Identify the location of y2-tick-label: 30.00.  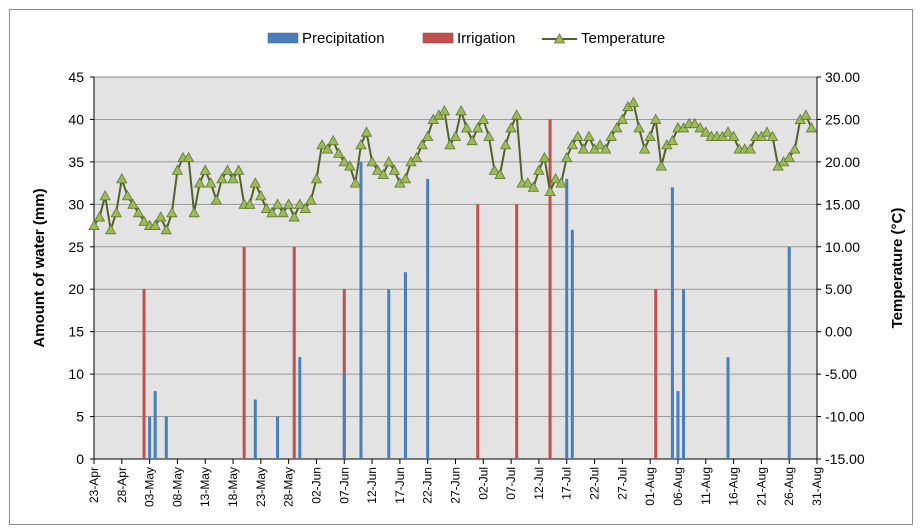
(842, 77).